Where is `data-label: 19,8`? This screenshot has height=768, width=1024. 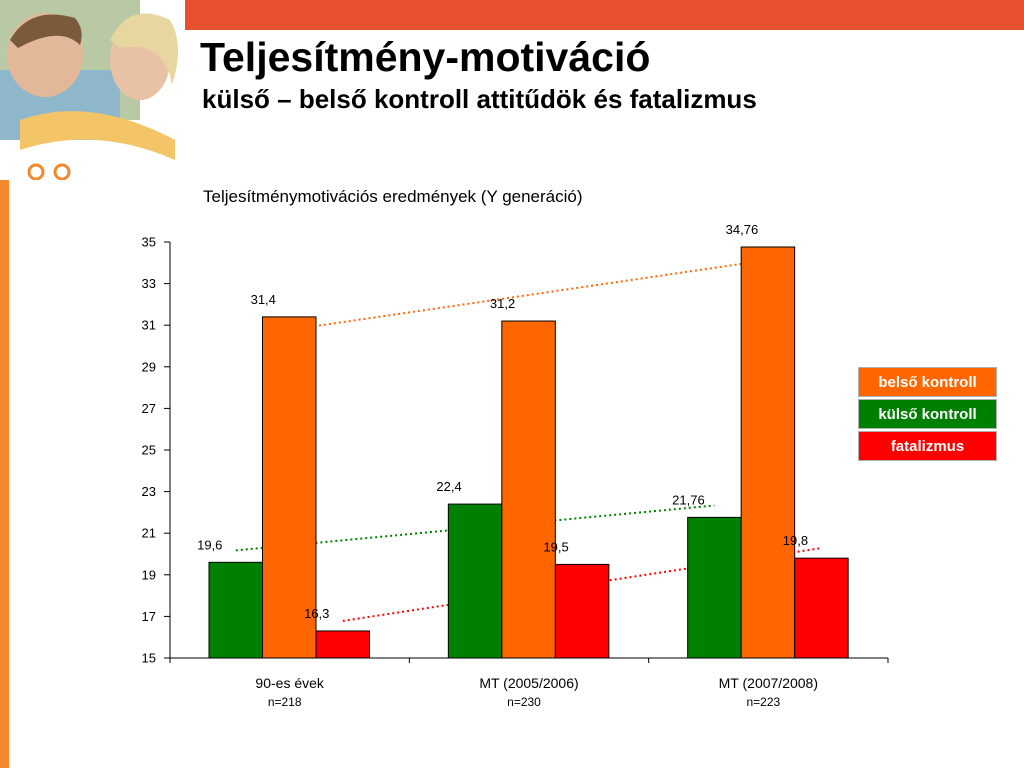 data-label: 19,8 is located at coordinates (795, 540).